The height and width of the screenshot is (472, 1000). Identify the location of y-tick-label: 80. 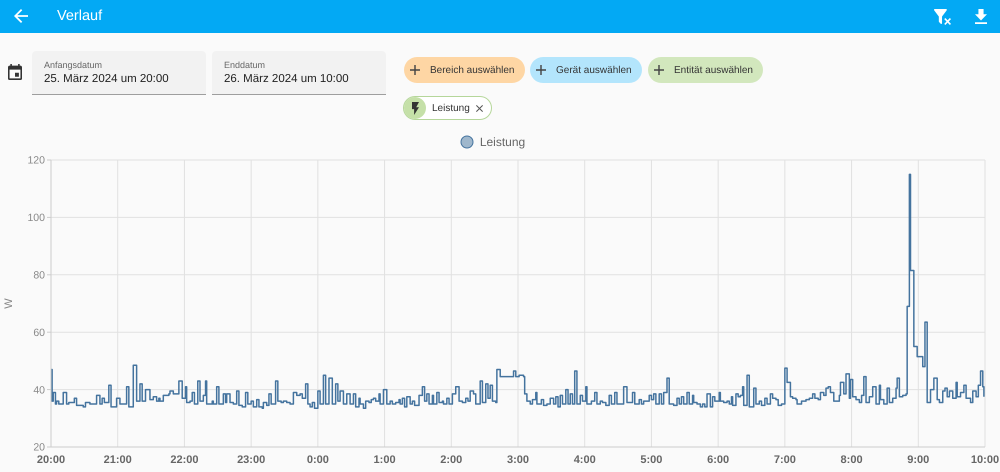
(39, 276).